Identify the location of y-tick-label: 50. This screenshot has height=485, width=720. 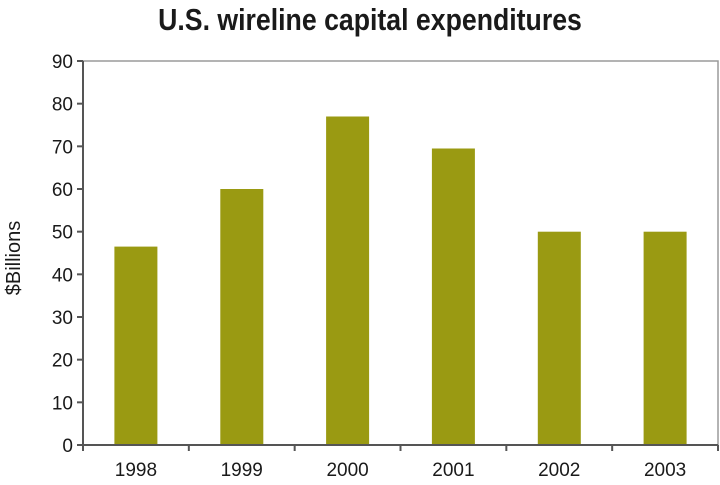
(62, 233).